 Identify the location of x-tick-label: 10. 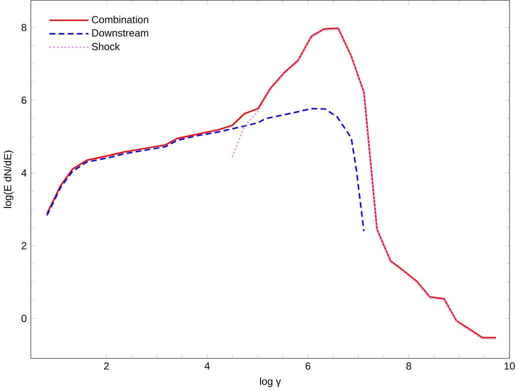
(509, 366).